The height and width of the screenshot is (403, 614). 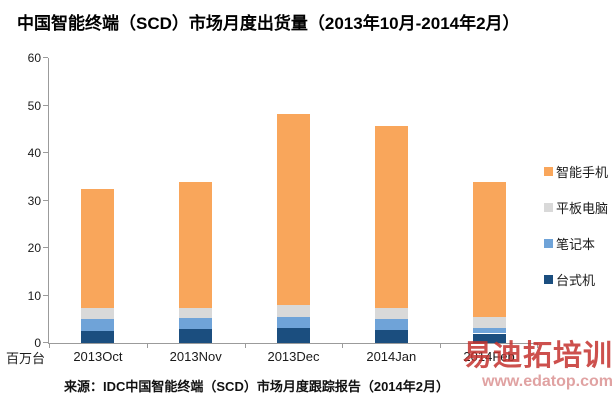 I want to click on x-category-label: 2013Oct, so click(x=98, y=356).